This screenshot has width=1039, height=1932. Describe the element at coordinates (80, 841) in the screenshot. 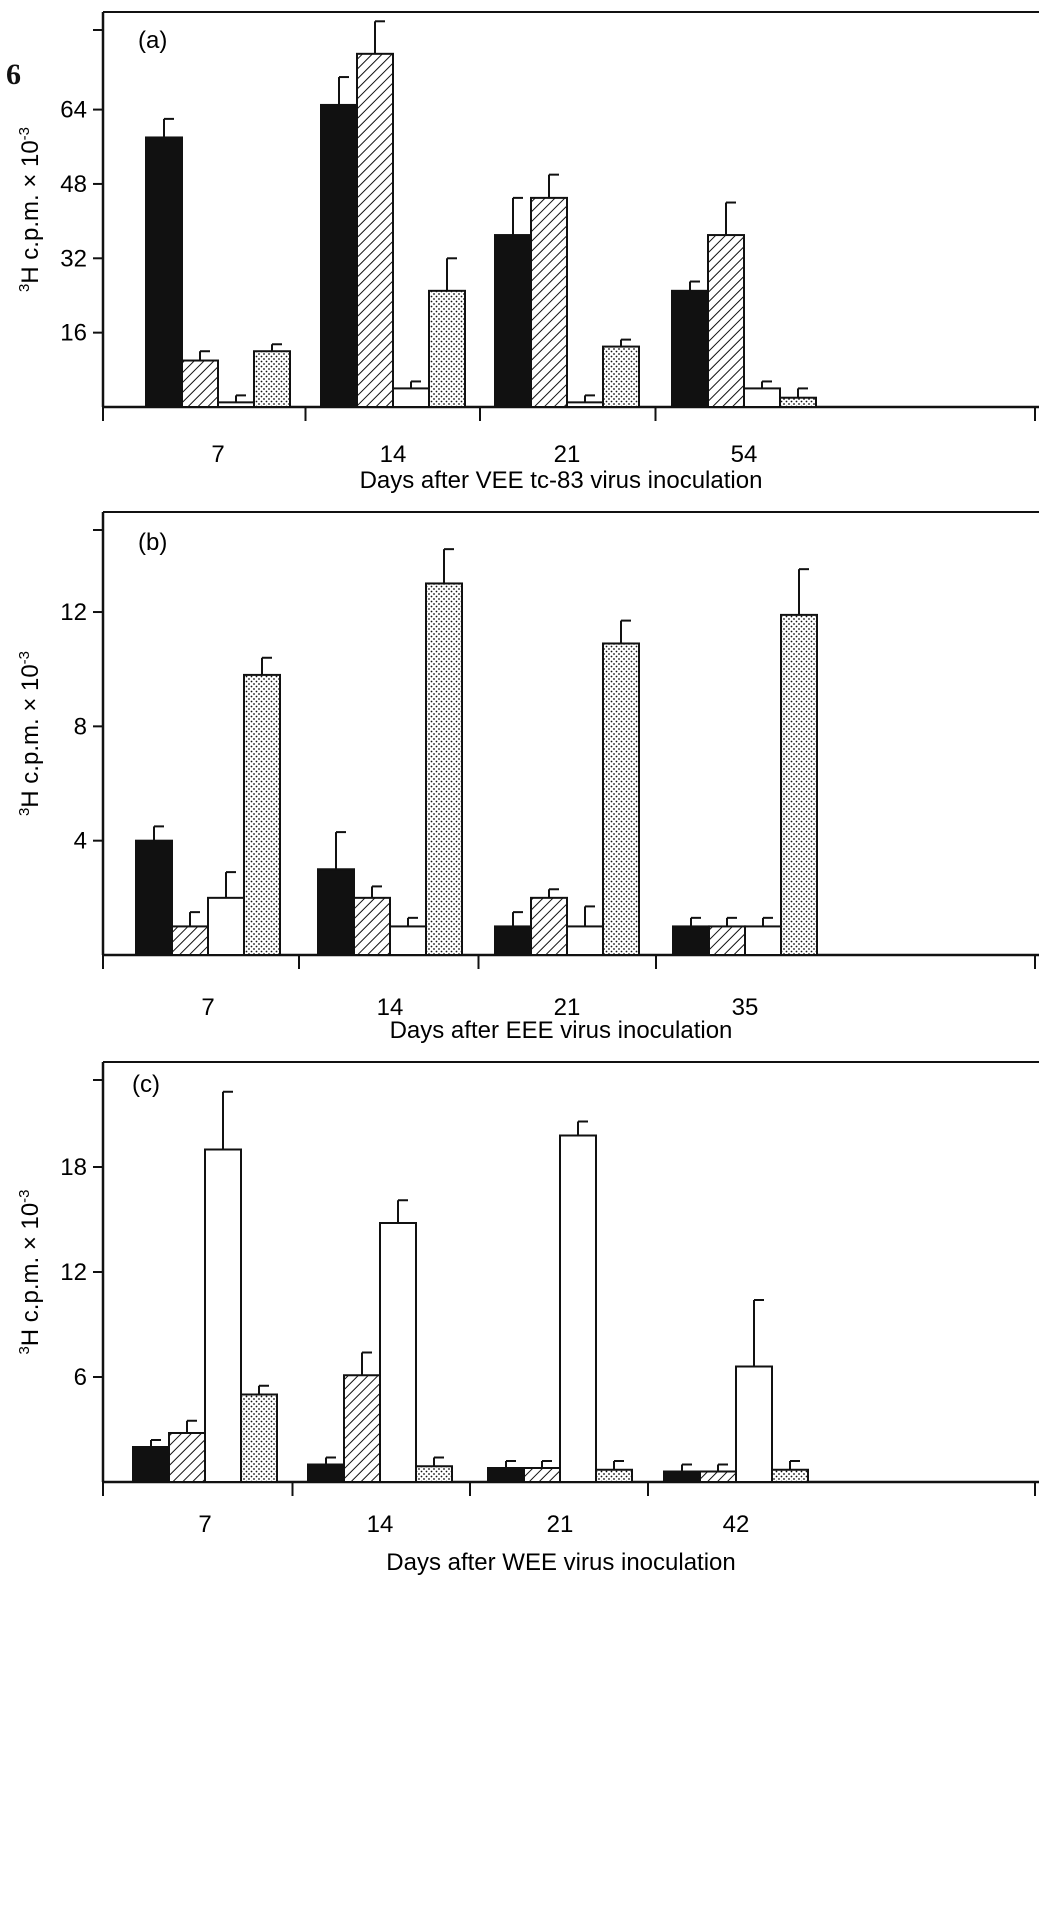

I see `y-tick-label: 4` at that location.